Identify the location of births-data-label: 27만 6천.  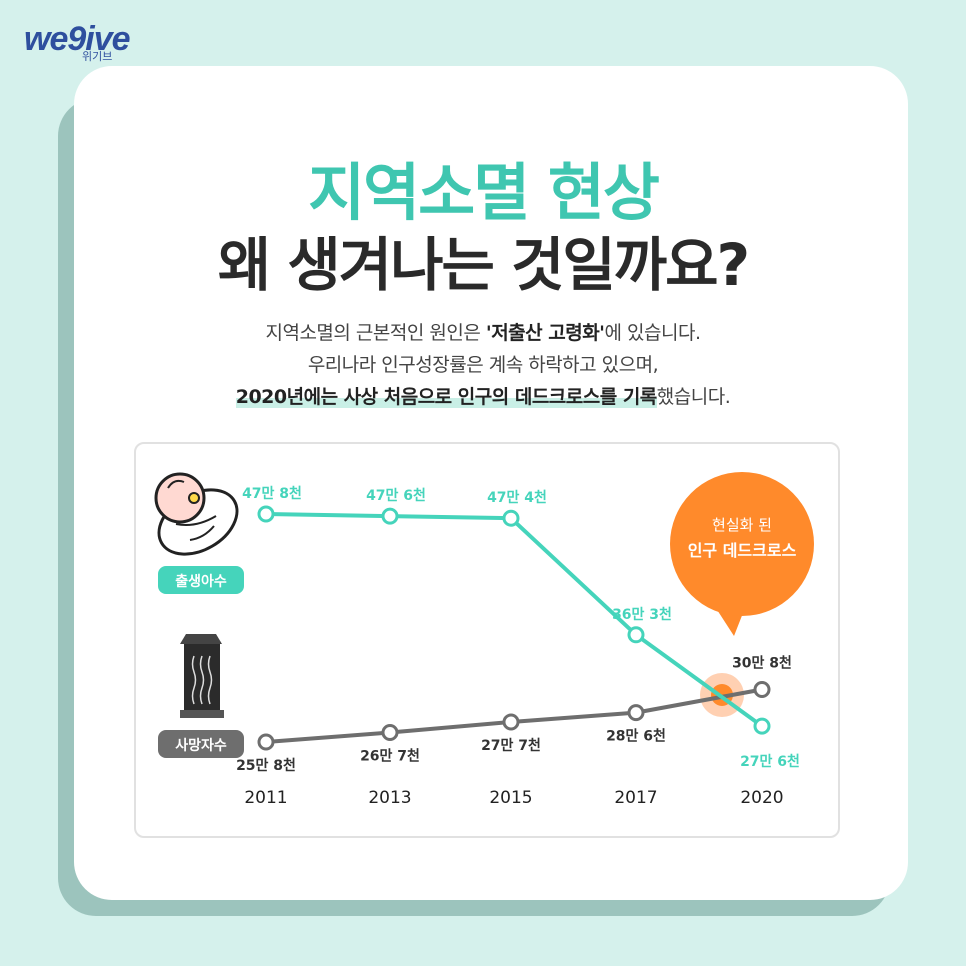
(770, 762).